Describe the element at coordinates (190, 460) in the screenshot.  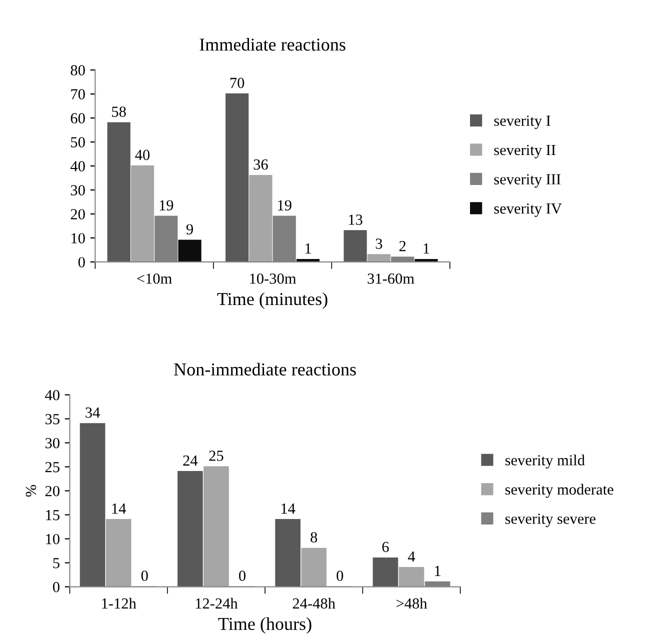
I see `data-label: 24` at that location.